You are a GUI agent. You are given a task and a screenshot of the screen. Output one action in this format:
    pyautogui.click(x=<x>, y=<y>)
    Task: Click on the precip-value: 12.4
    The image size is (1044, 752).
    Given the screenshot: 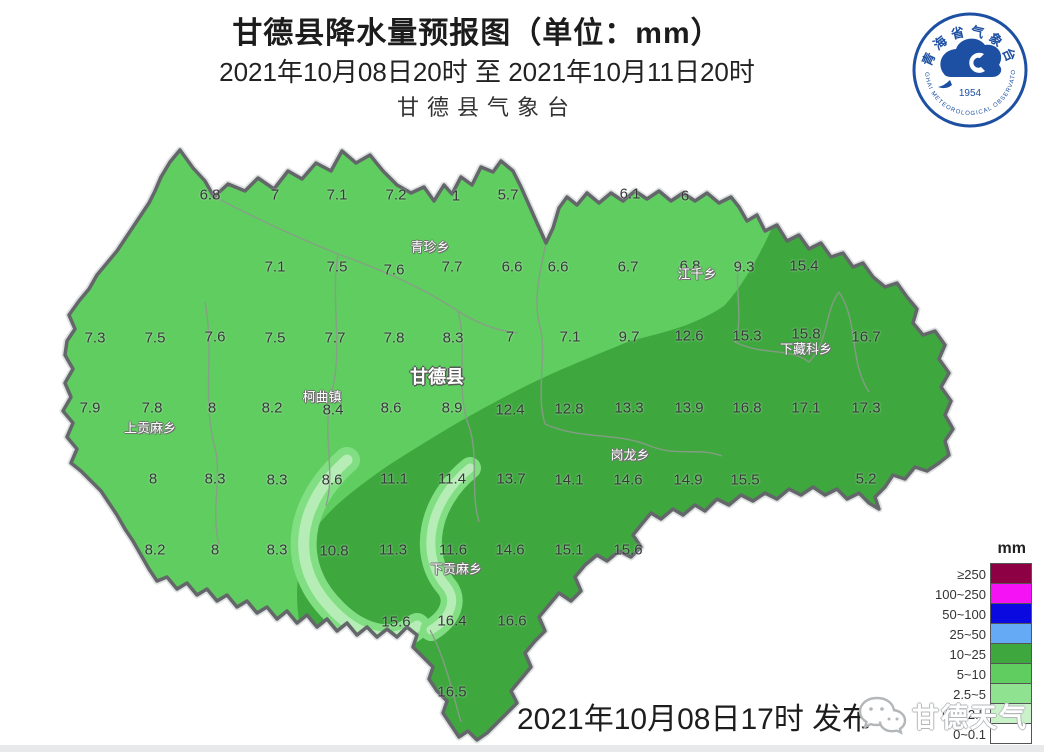 What is the action you would take?
    pyautogui.click(x=510, y=410)
    